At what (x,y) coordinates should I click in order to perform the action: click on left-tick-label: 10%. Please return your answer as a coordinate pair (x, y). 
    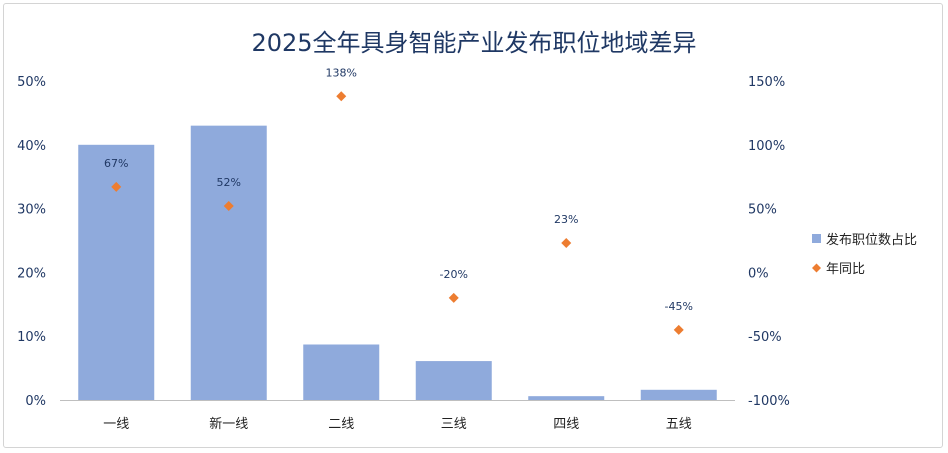
    Looking at the image, I should click on (31, 337).